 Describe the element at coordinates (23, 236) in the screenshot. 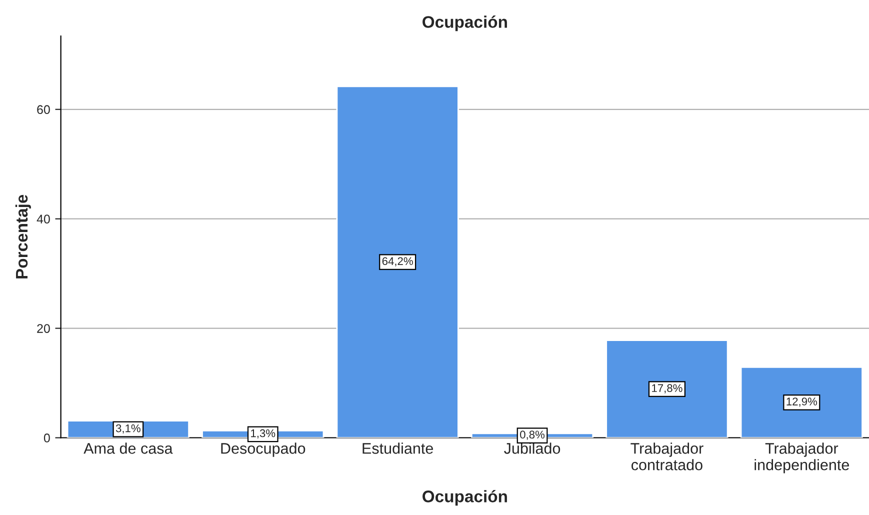

I see `y-axis-title: Porcentaje` at that location.